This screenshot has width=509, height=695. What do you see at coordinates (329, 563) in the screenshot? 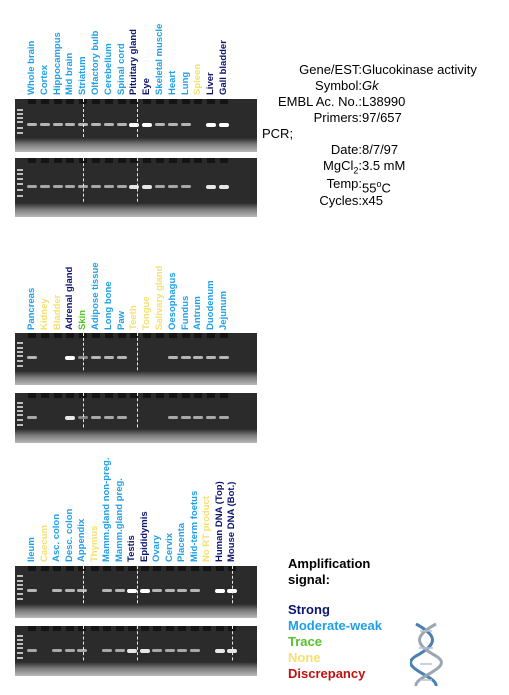
I see `legend-title-line1: Amplification` at bounding box center [329, 563].